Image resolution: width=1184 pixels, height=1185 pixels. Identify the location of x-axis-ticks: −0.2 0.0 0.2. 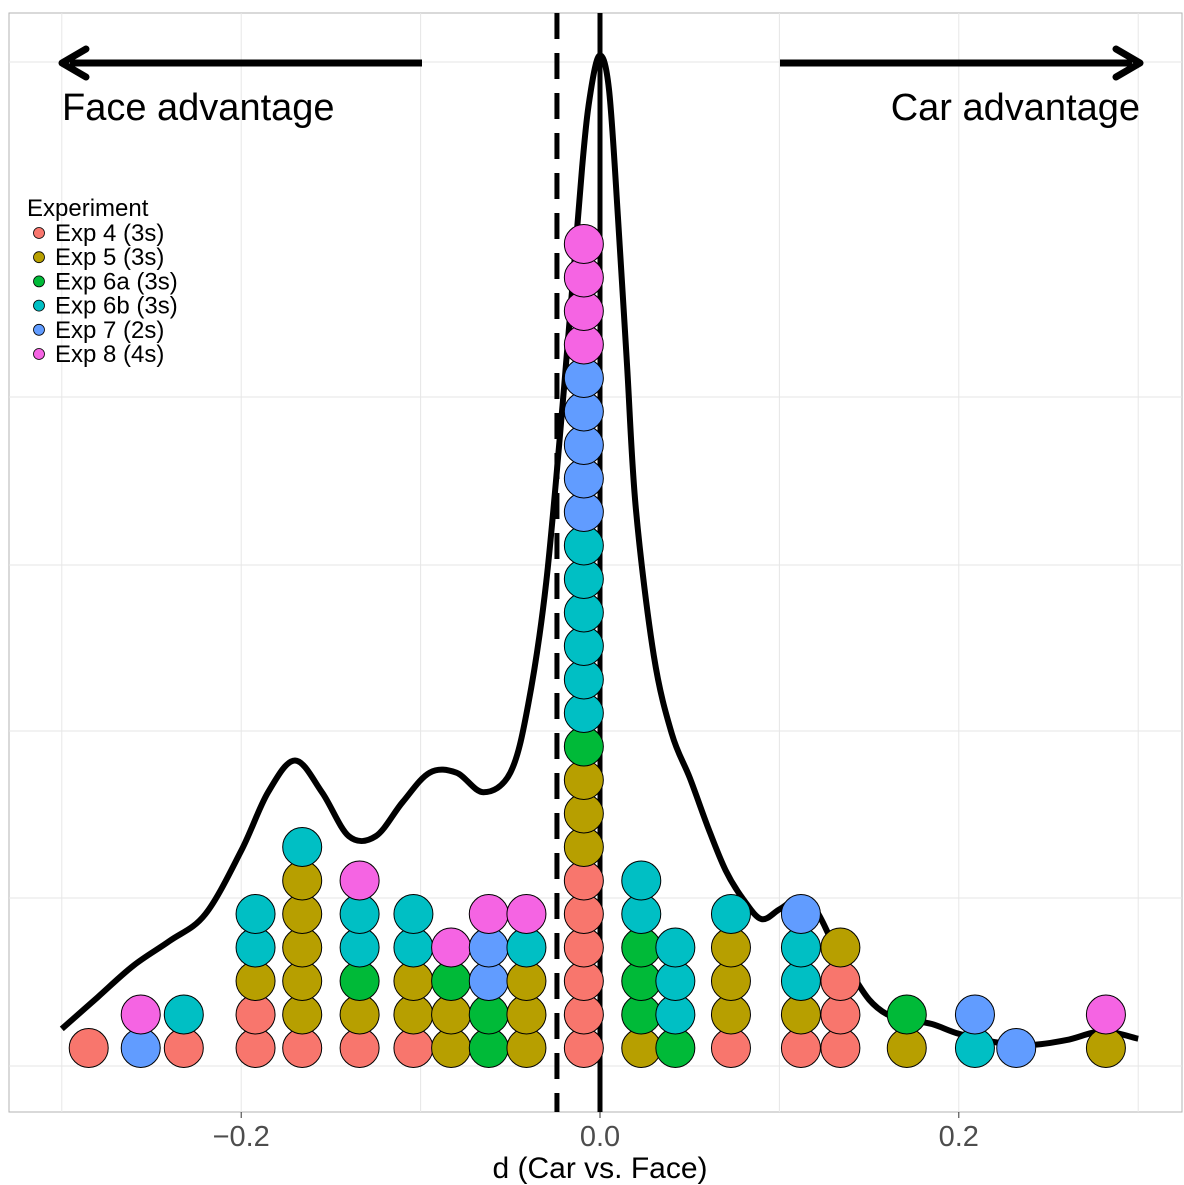
(596, 1132).